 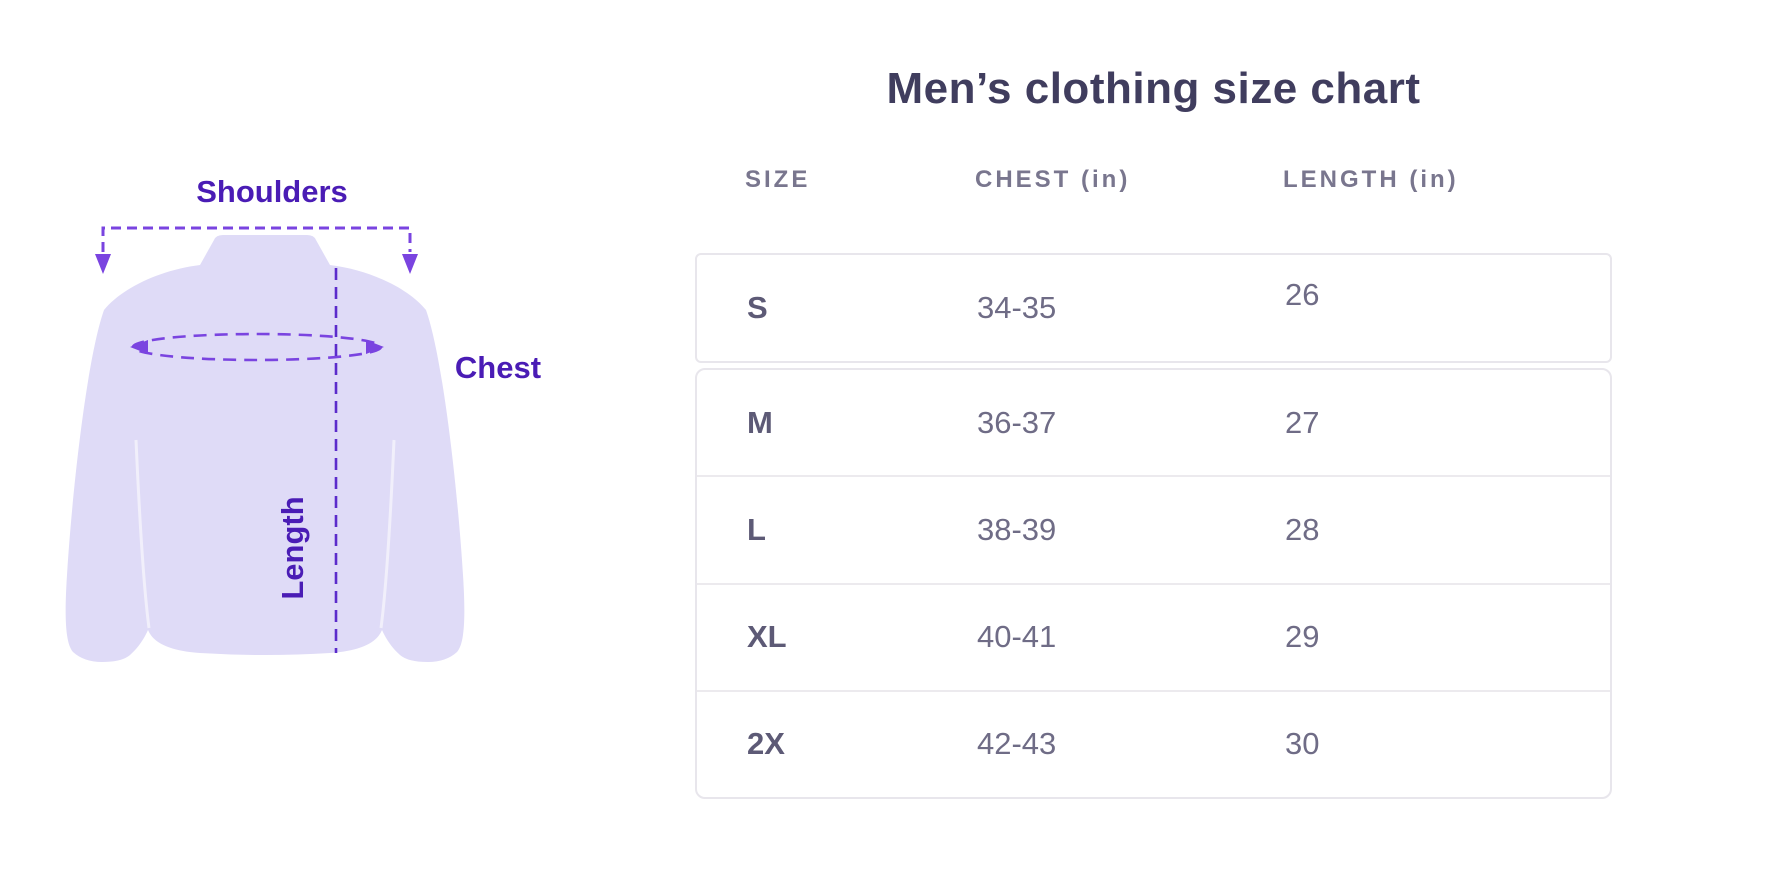 I want to click on column-header-length: LENGTH (in), so click(x=1371, y=179).